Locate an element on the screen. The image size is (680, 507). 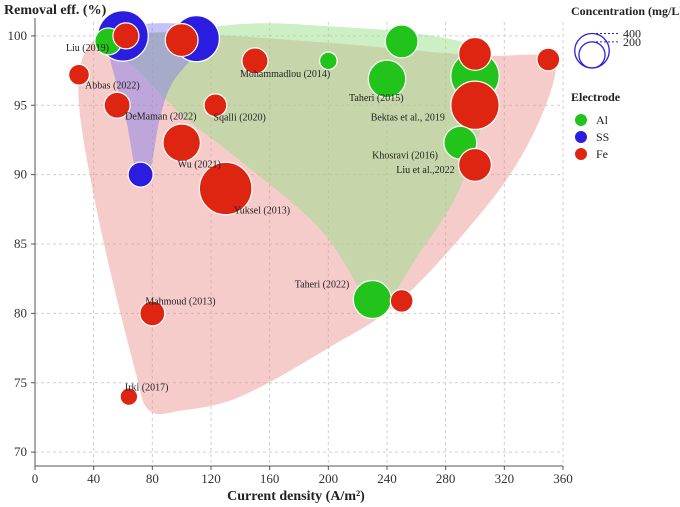
x-tick-label: 160 is located at coordinates (270, 478).